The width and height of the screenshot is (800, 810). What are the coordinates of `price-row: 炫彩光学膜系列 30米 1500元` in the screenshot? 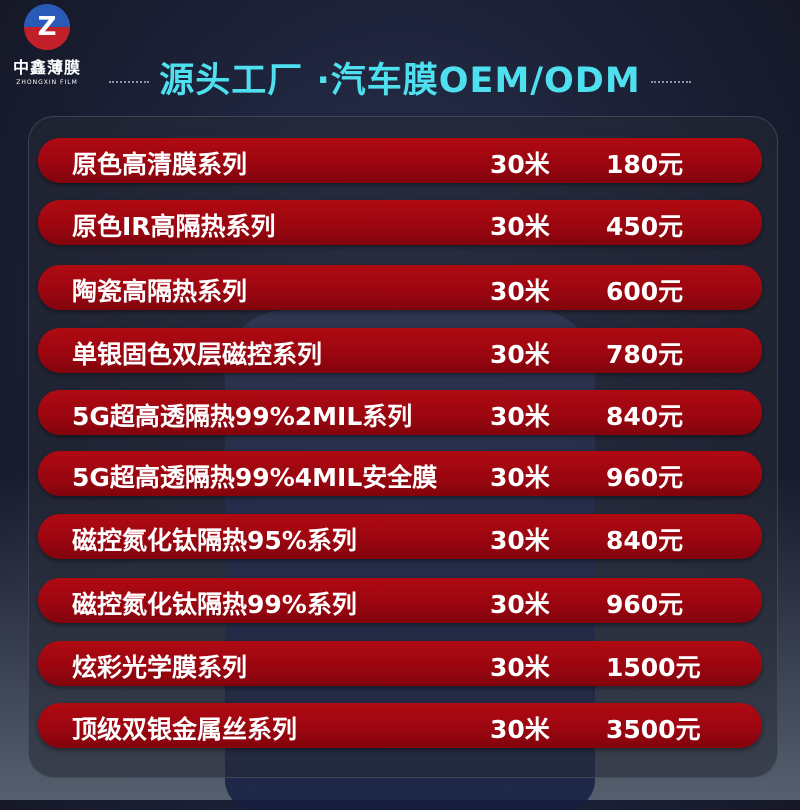 It's located at (400, 663).